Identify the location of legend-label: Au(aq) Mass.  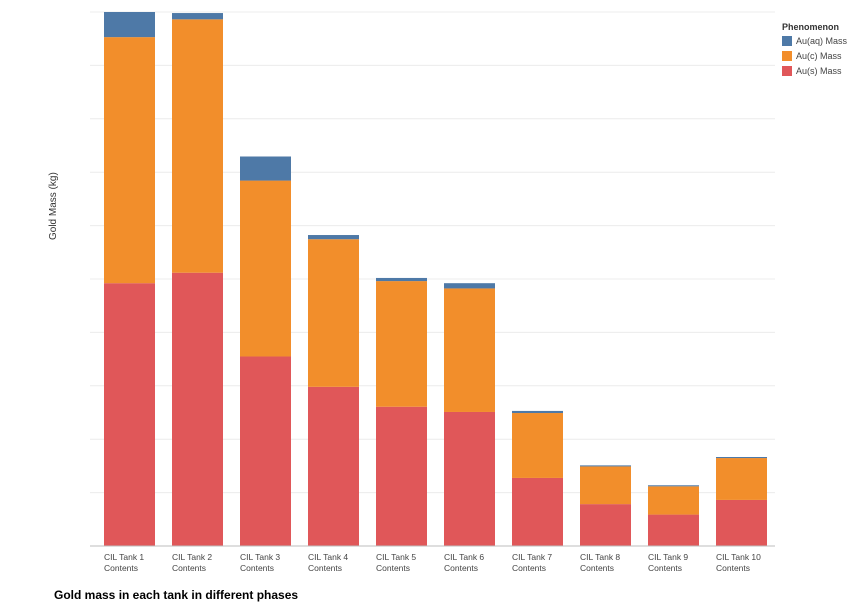
(822, 41).